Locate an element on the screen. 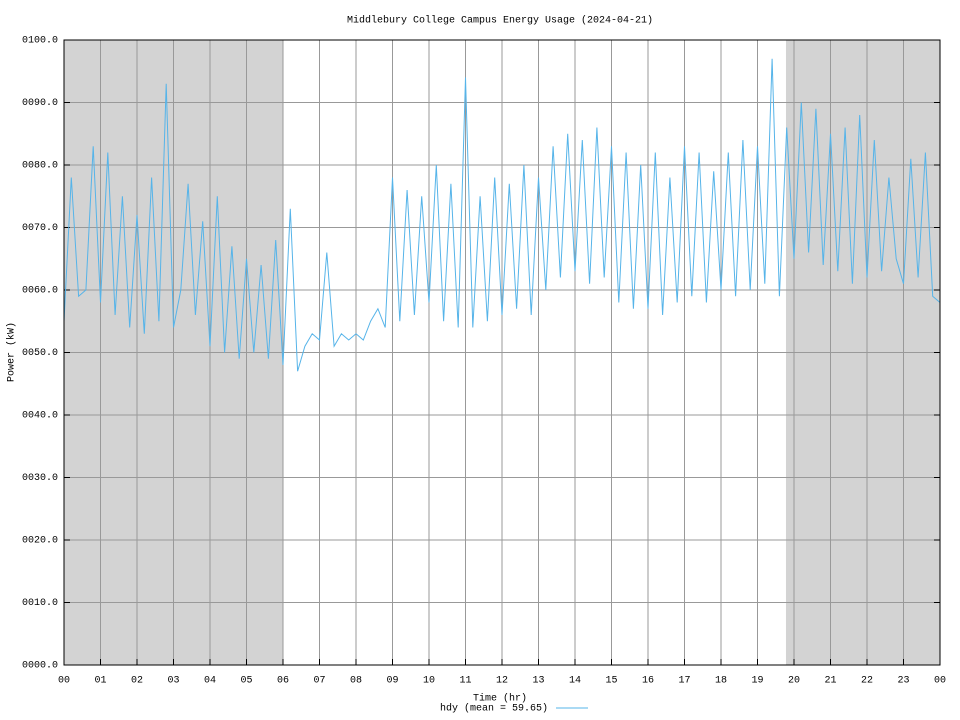 This screenshot has height=720, width=960. x-tick-label: 08 is located at coordinates (356, 681).